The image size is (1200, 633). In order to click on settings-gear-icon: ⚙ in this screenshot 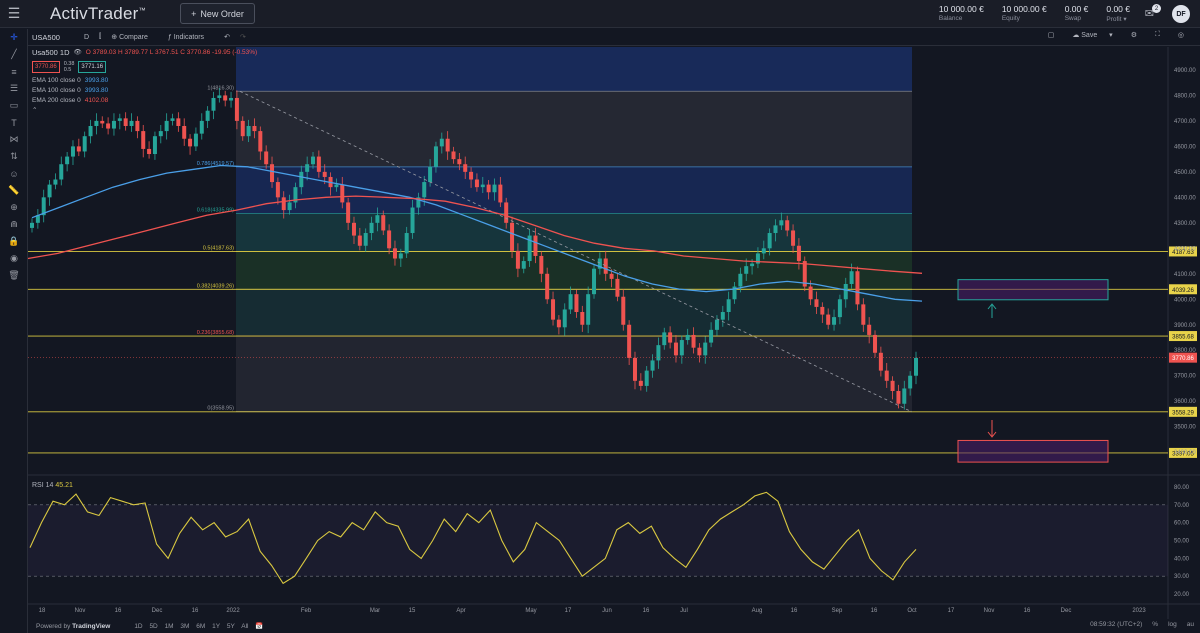, I will do `click(1133, 35)`.